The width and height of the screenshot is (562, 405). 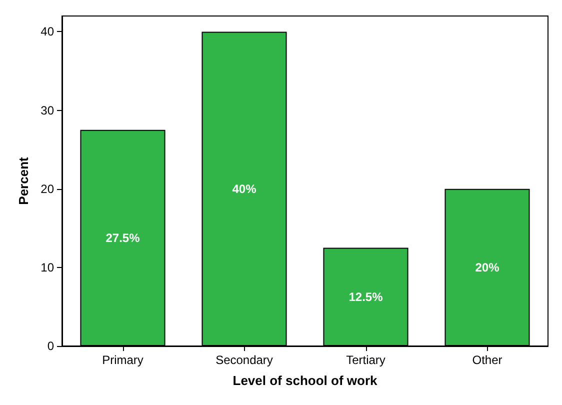 I want to click on data-label: 27.5%, so click(x=123, y=237).